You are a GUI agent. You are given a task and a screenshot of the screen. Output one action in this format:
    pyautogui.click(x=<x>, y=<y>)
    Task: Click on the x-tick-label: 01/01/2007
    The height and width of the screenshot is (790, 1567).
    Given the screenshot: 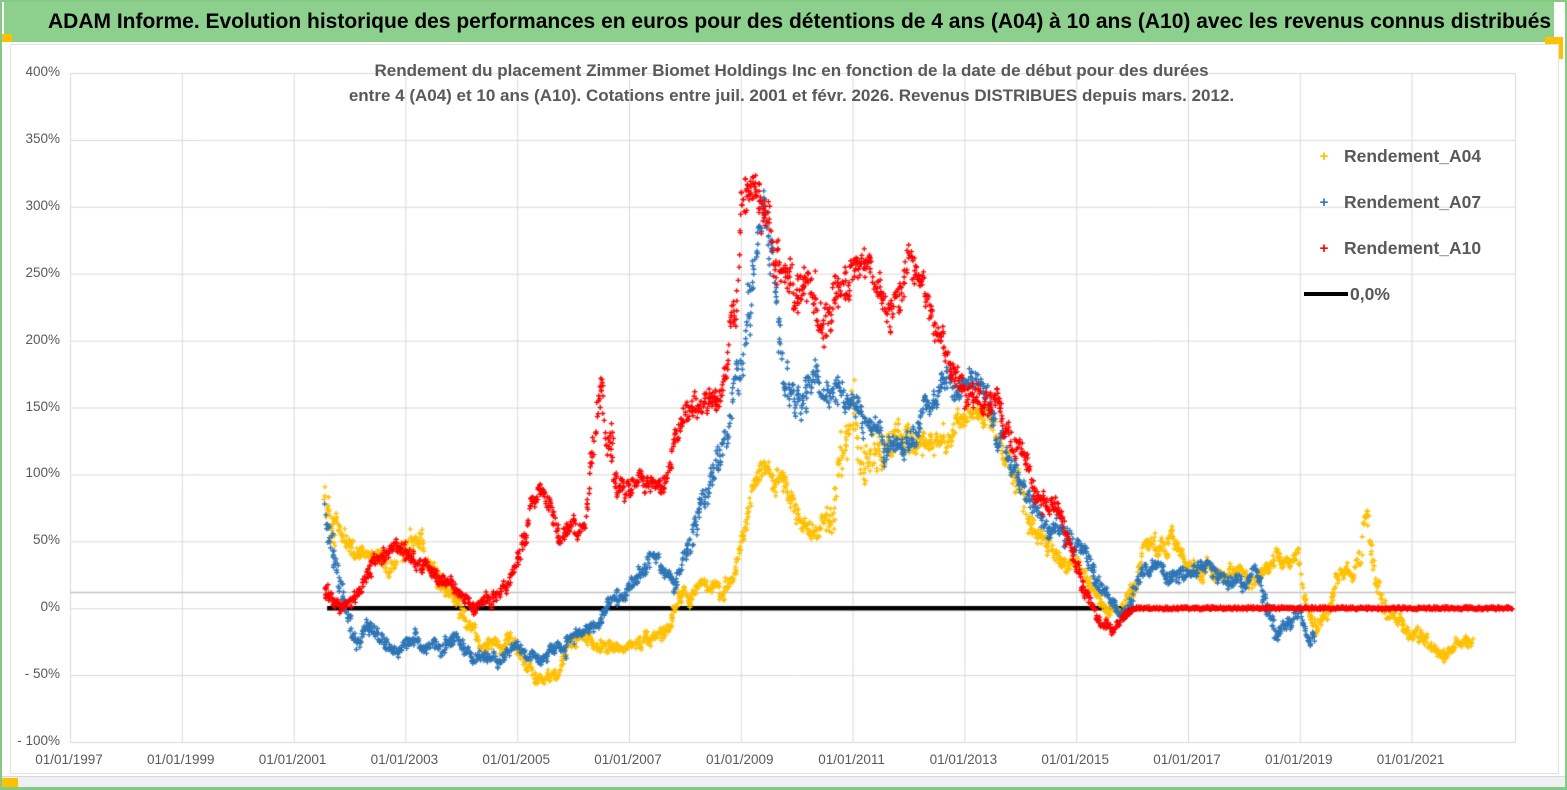 What is the action you would take?
    pyautogui.click(x=628, y=759)
    